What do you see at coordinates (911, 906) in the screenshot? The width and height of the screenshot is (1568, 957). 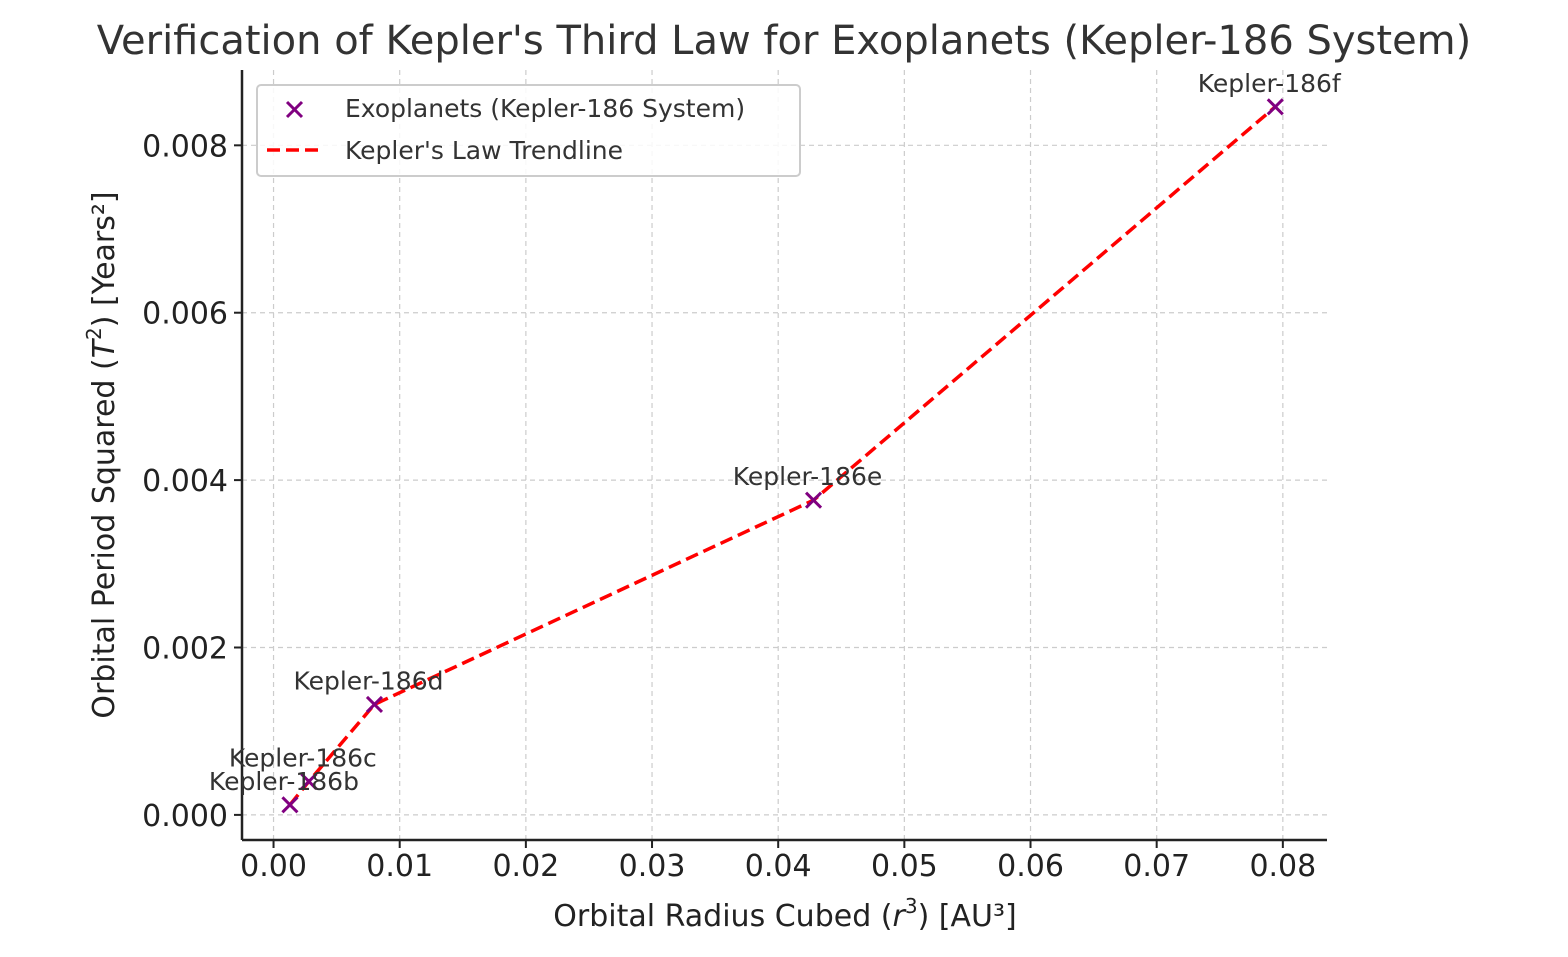 I see `x-axis-label-sup: 3` at bounding box center [911, 906].